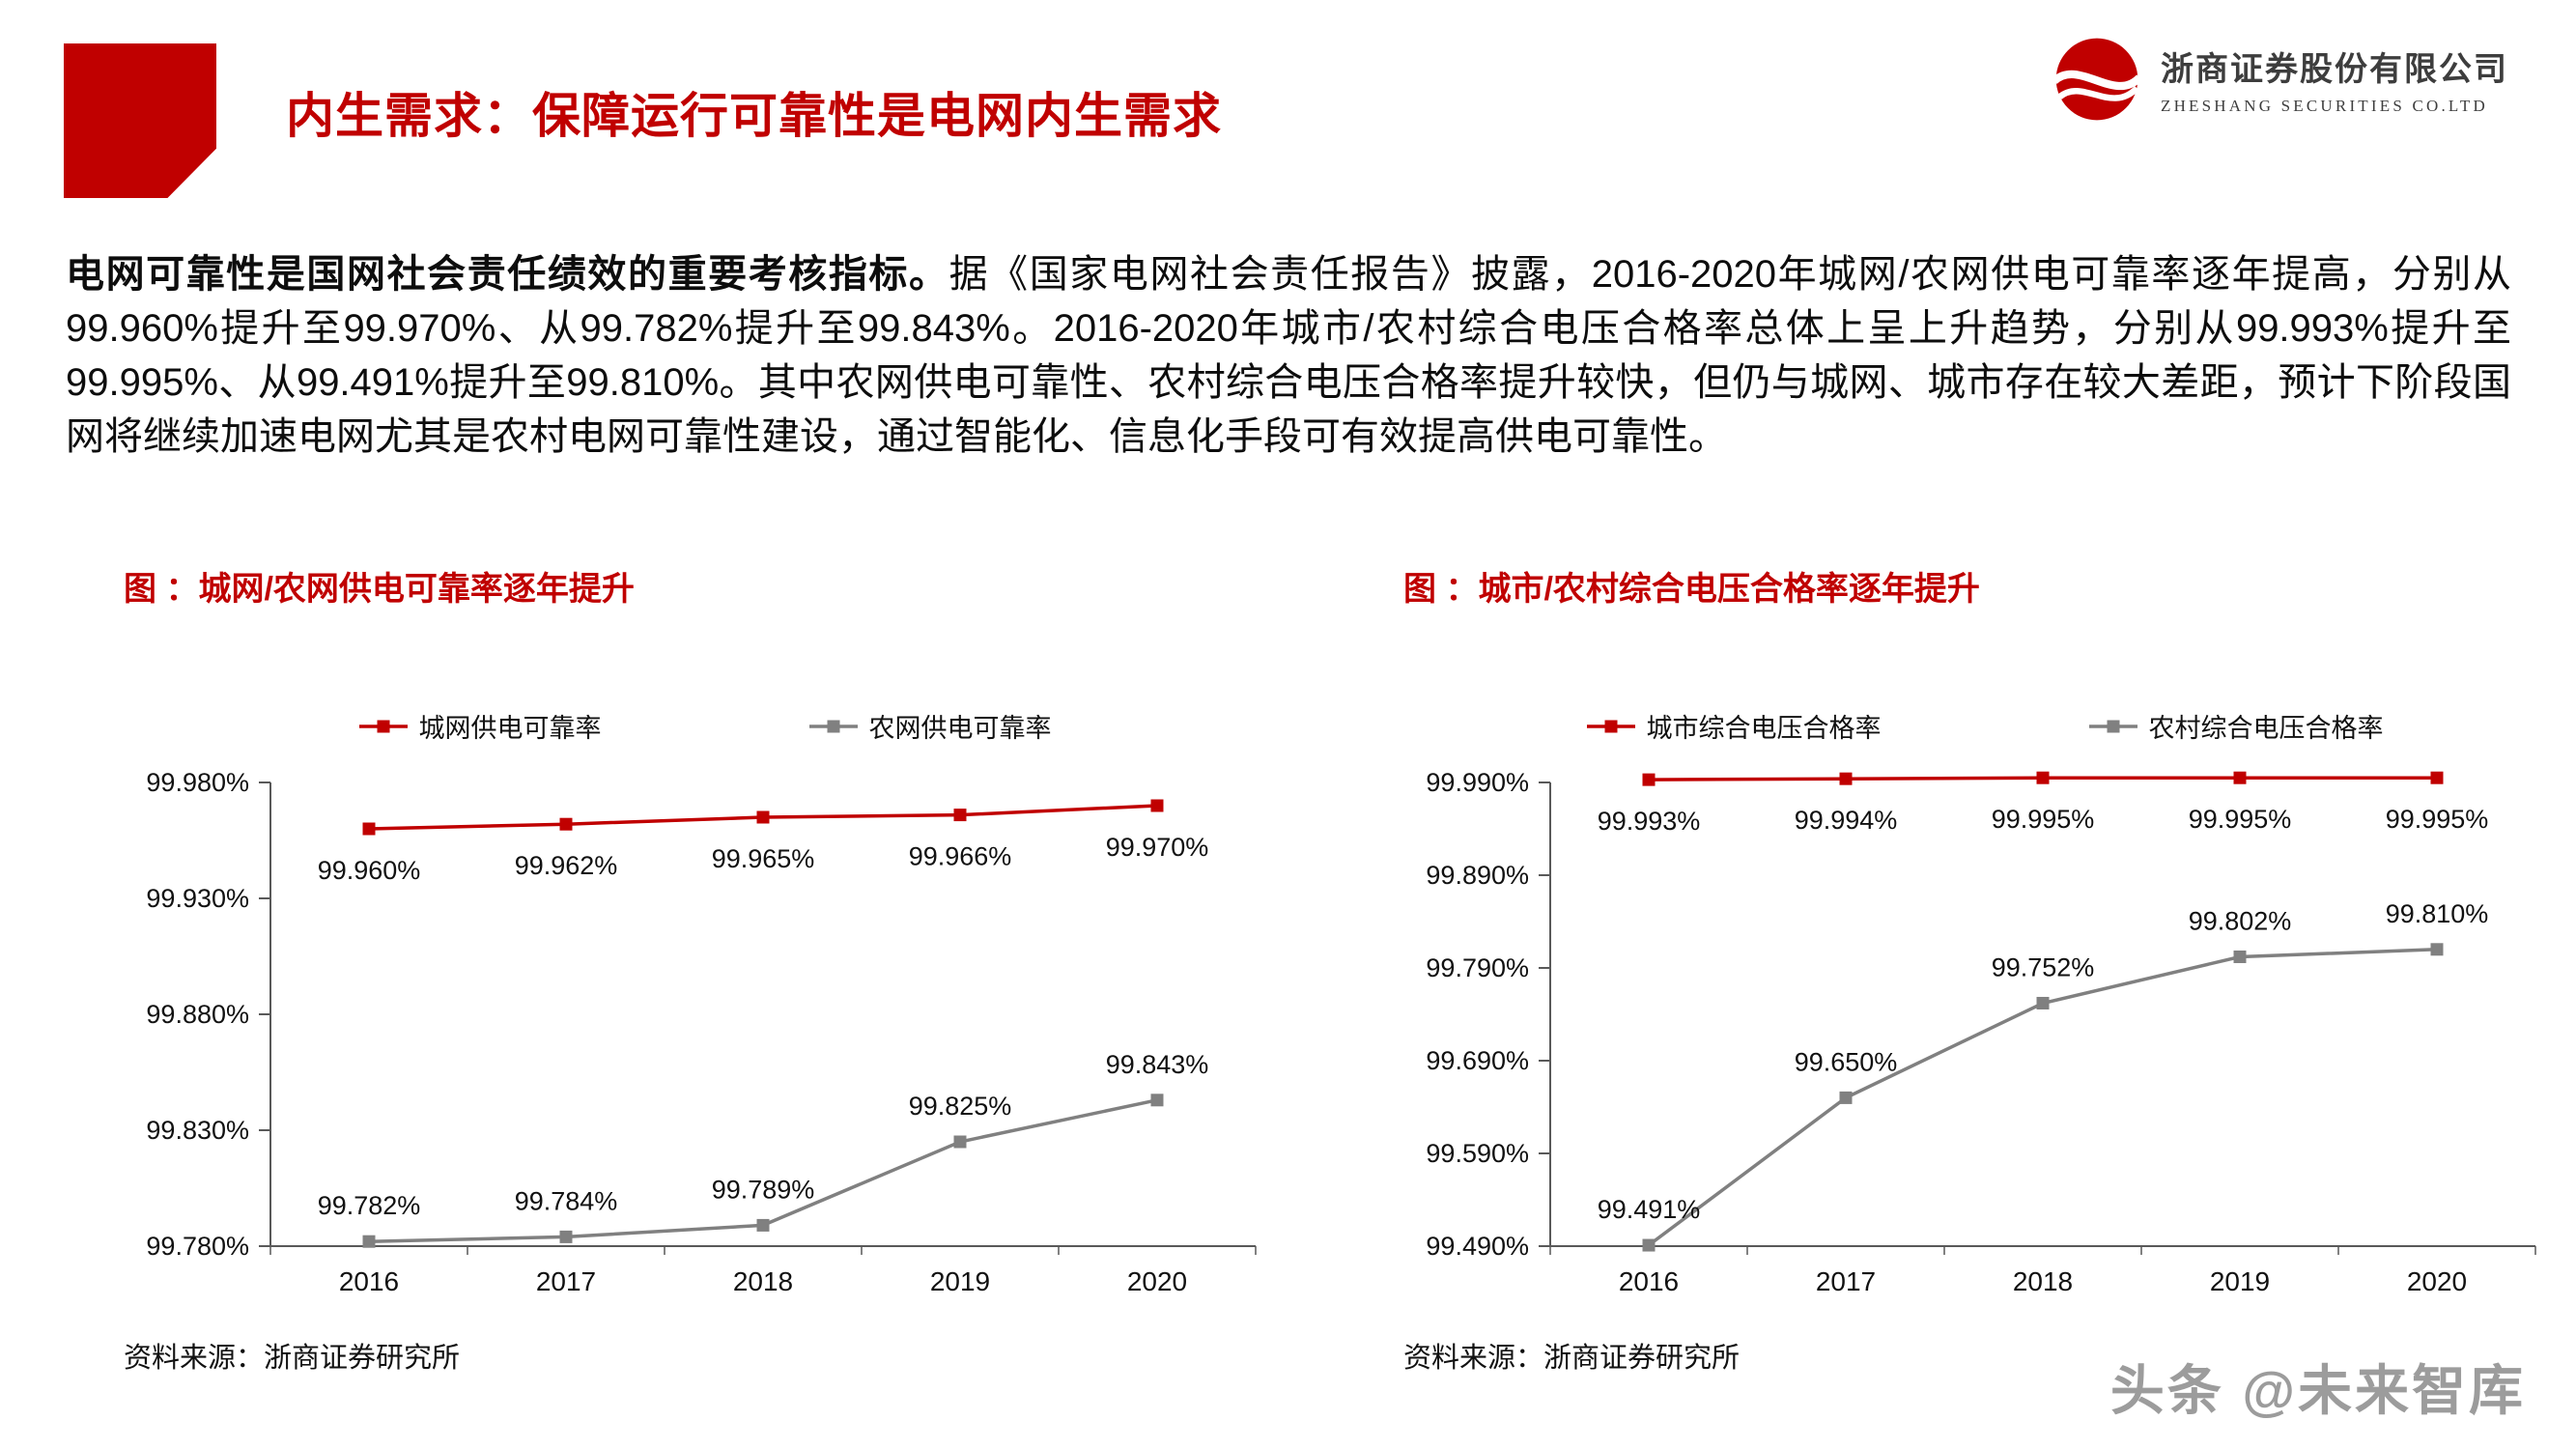 The image size is (2576, 1449). I want to click on legend-label: 城网供电可靠率, so click(510, 728).